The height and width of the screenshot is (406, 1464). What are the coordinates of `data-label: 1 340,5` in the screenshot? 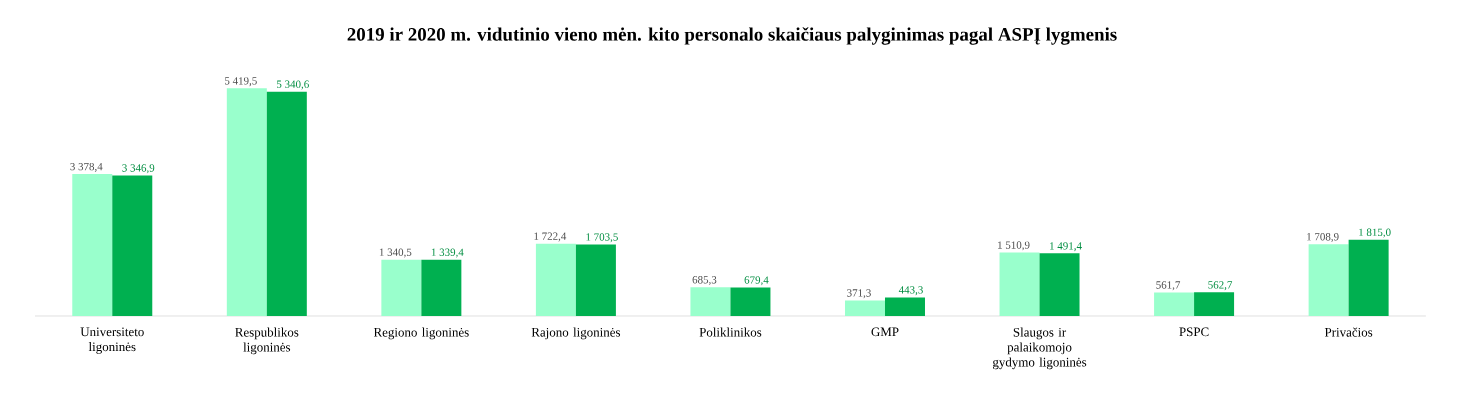 It's located at (395, 253).